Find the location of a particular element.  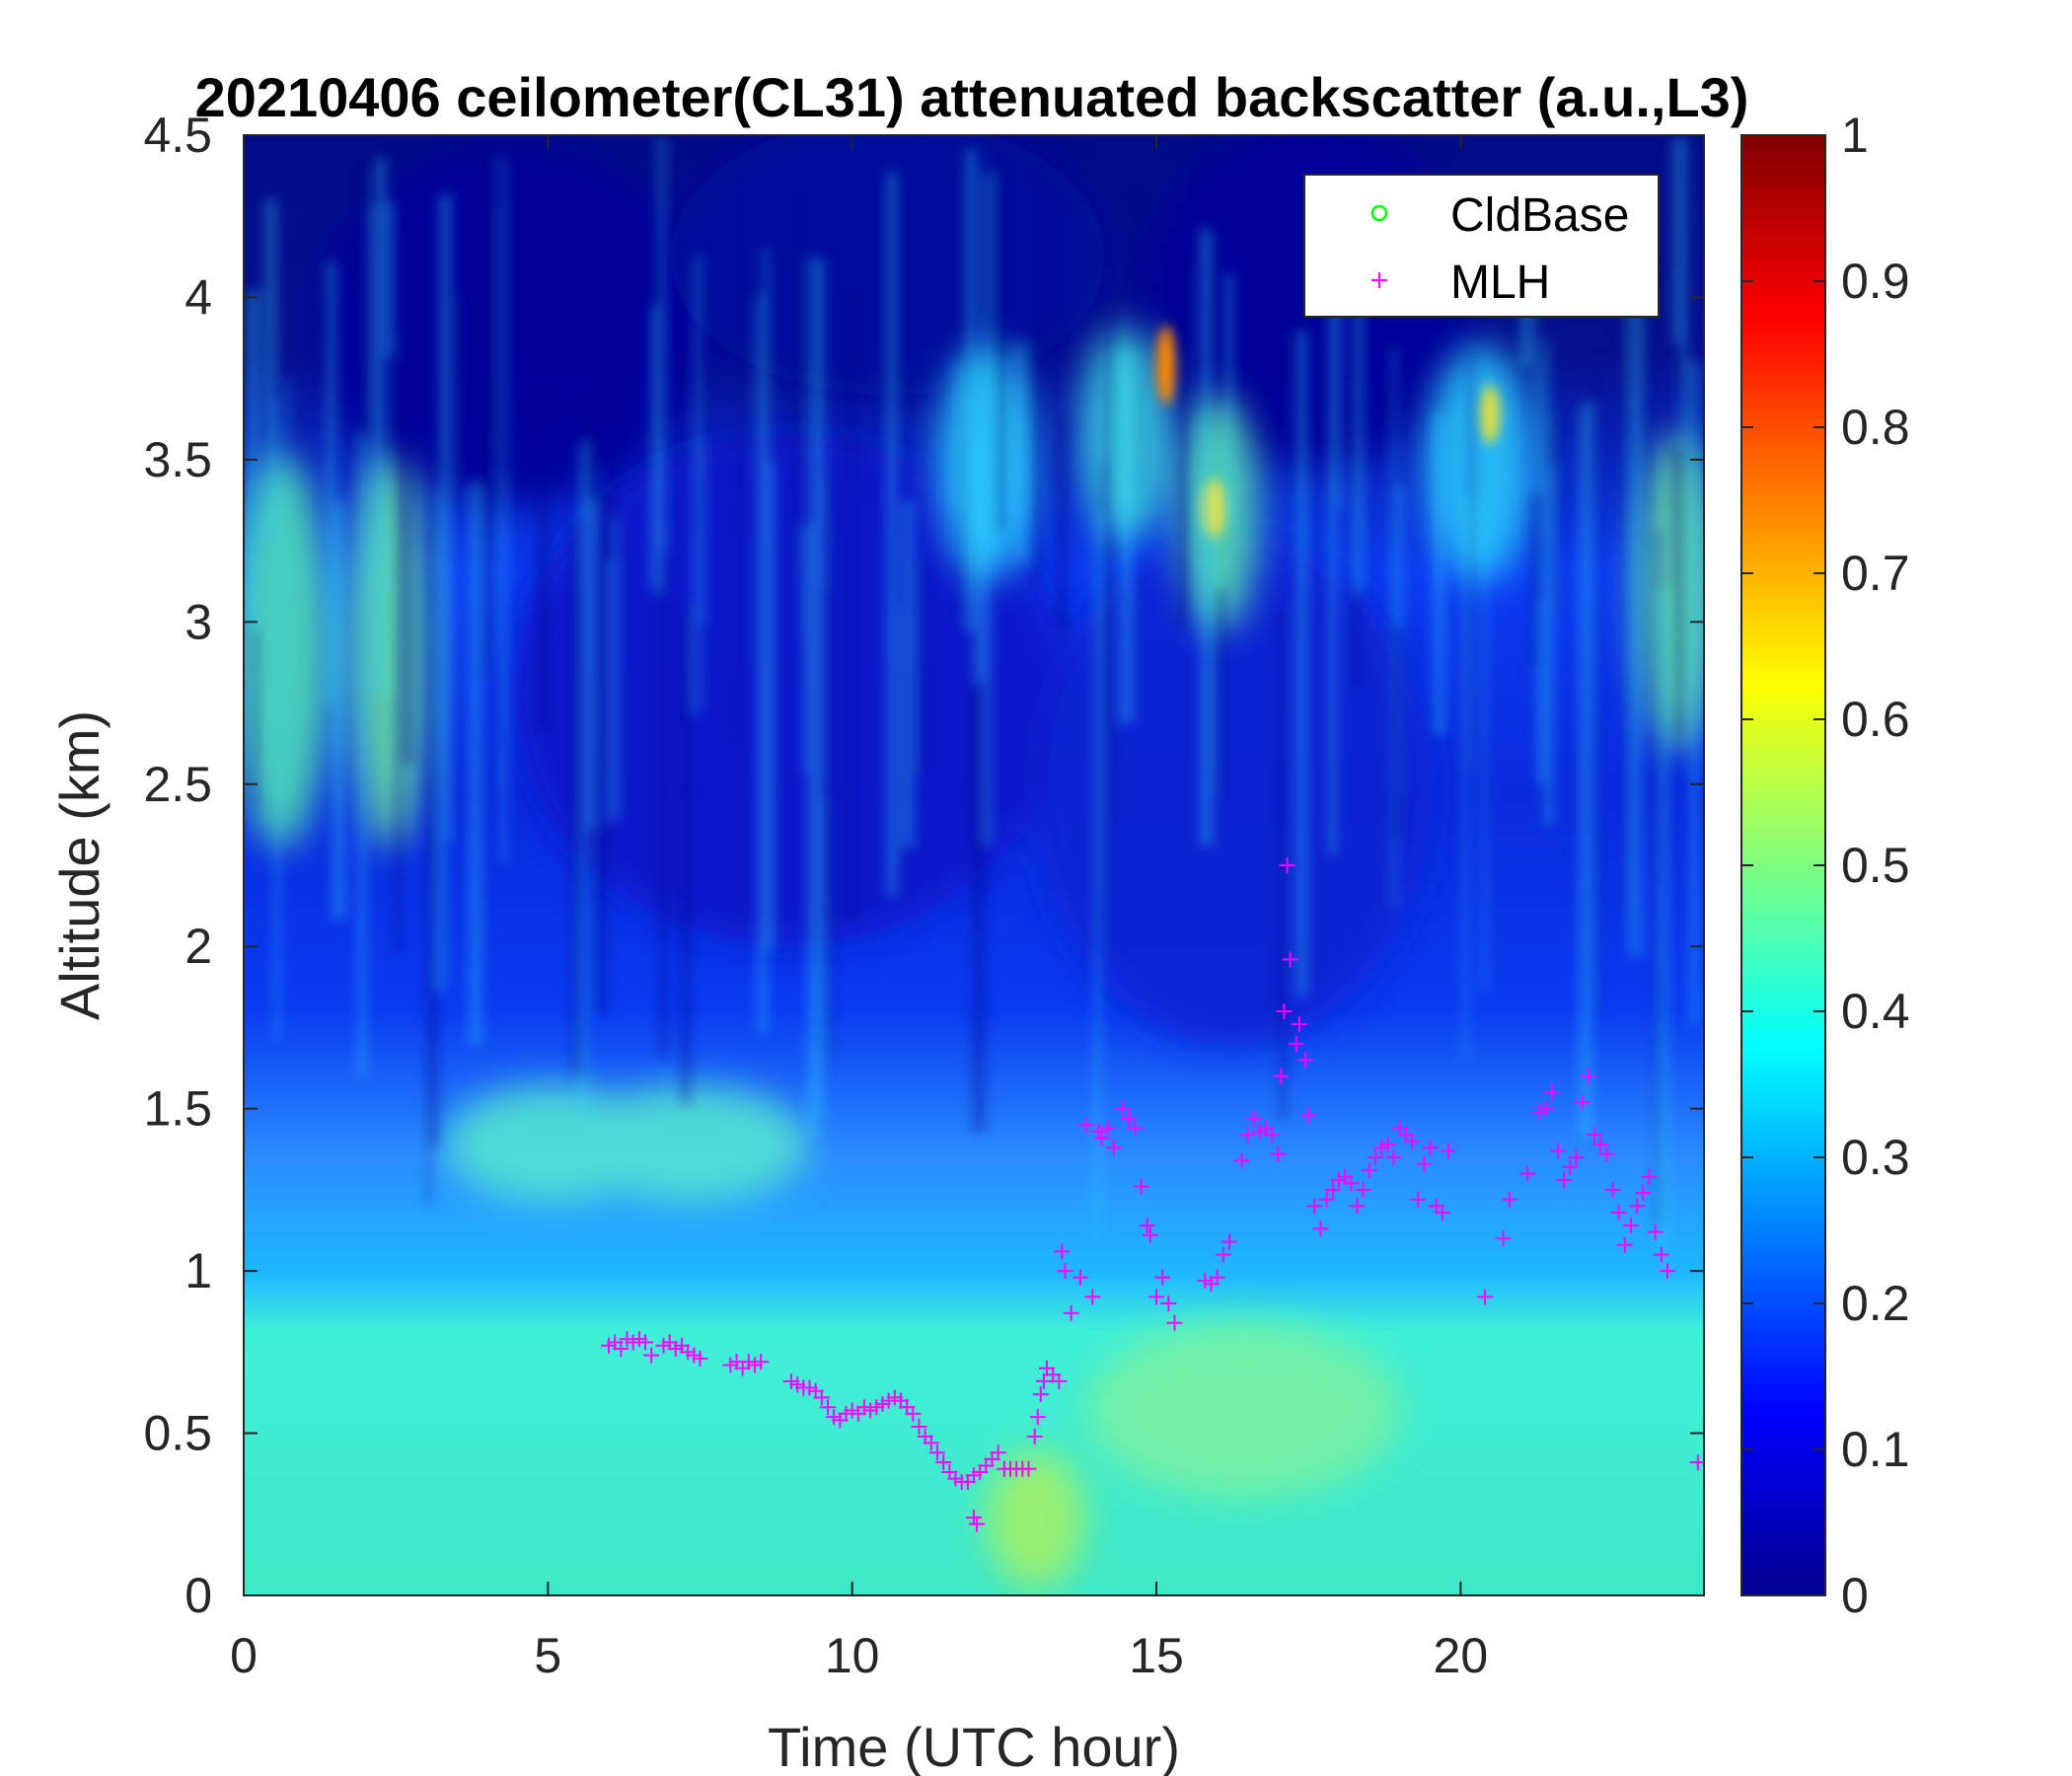

y-tick-label: 2 is located at coordinates (199, 947).